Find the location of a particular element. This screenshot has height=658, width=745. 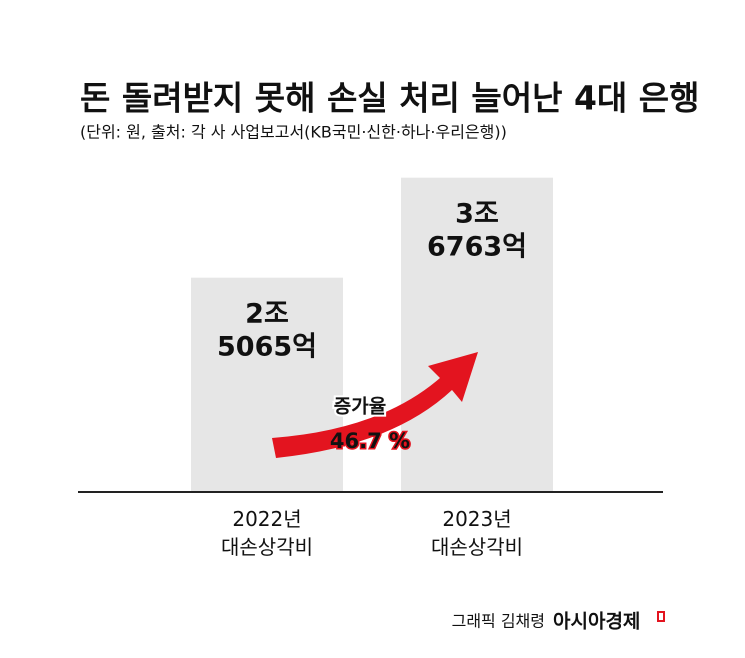

brand-mark is located at coordinates (661, 616).